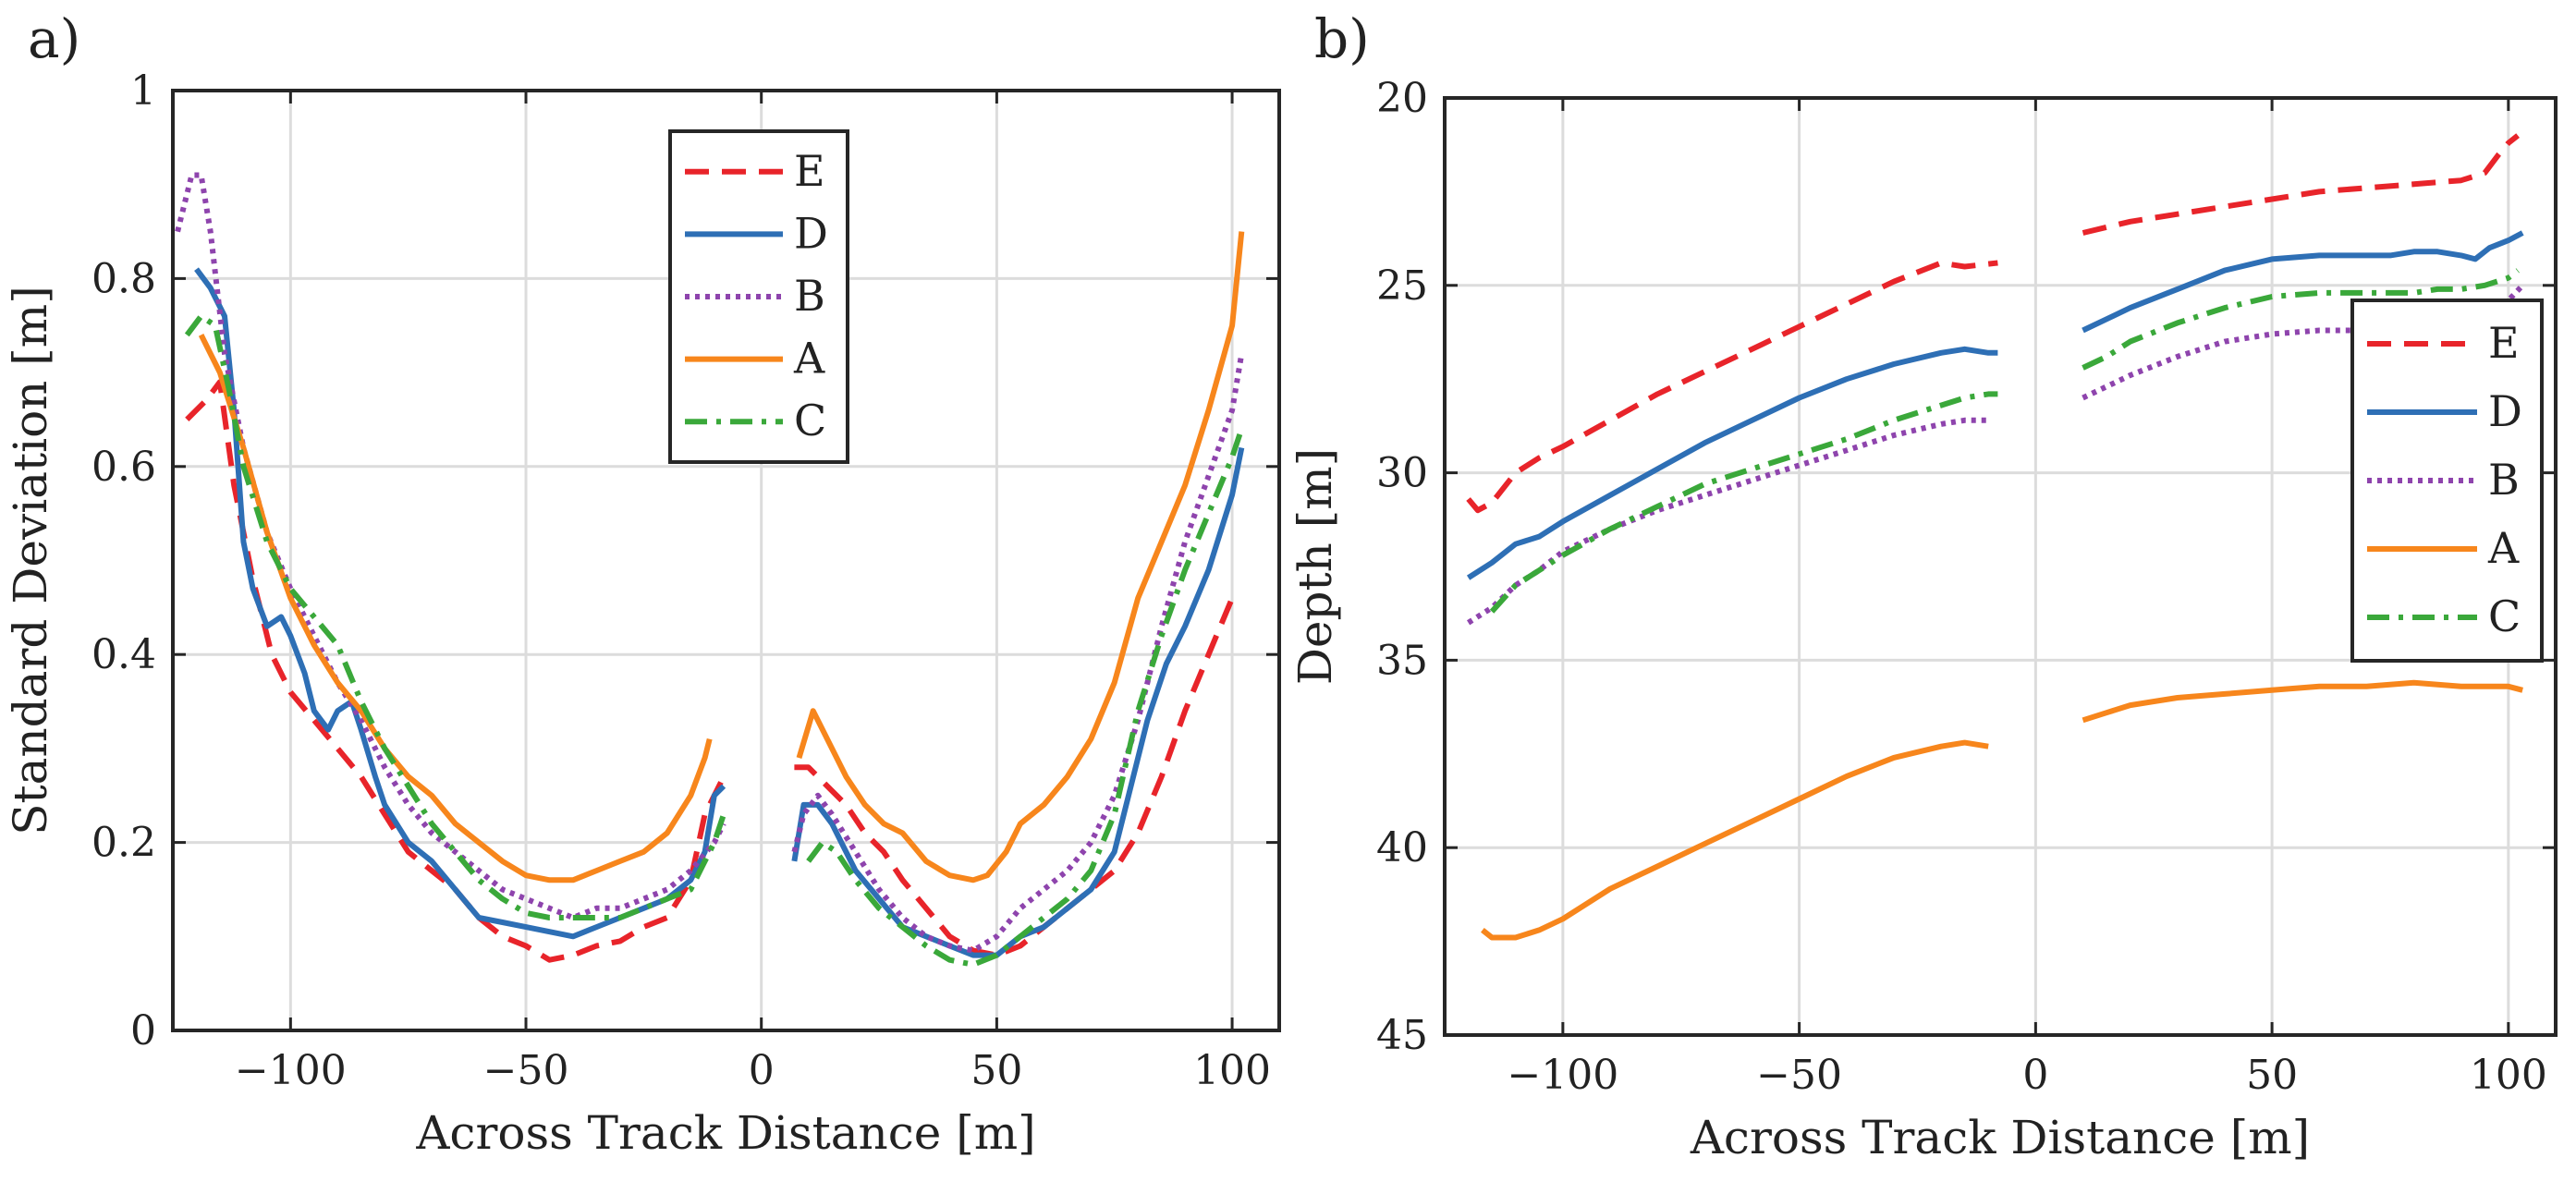 This screenshot has width=2576, height=1194. Describe the element at coordinates (1402, 660) in the screenshot. I see `y-tick-label: 35` at that location.